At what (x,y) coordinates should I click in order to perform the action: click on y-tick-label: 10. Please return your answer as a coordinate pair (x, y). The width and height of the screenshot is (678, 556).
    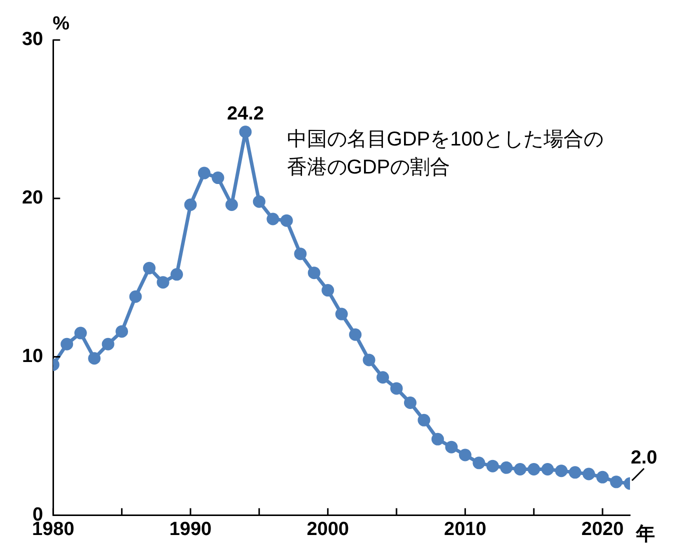
    Looking at the image, I should click on (33, 357).